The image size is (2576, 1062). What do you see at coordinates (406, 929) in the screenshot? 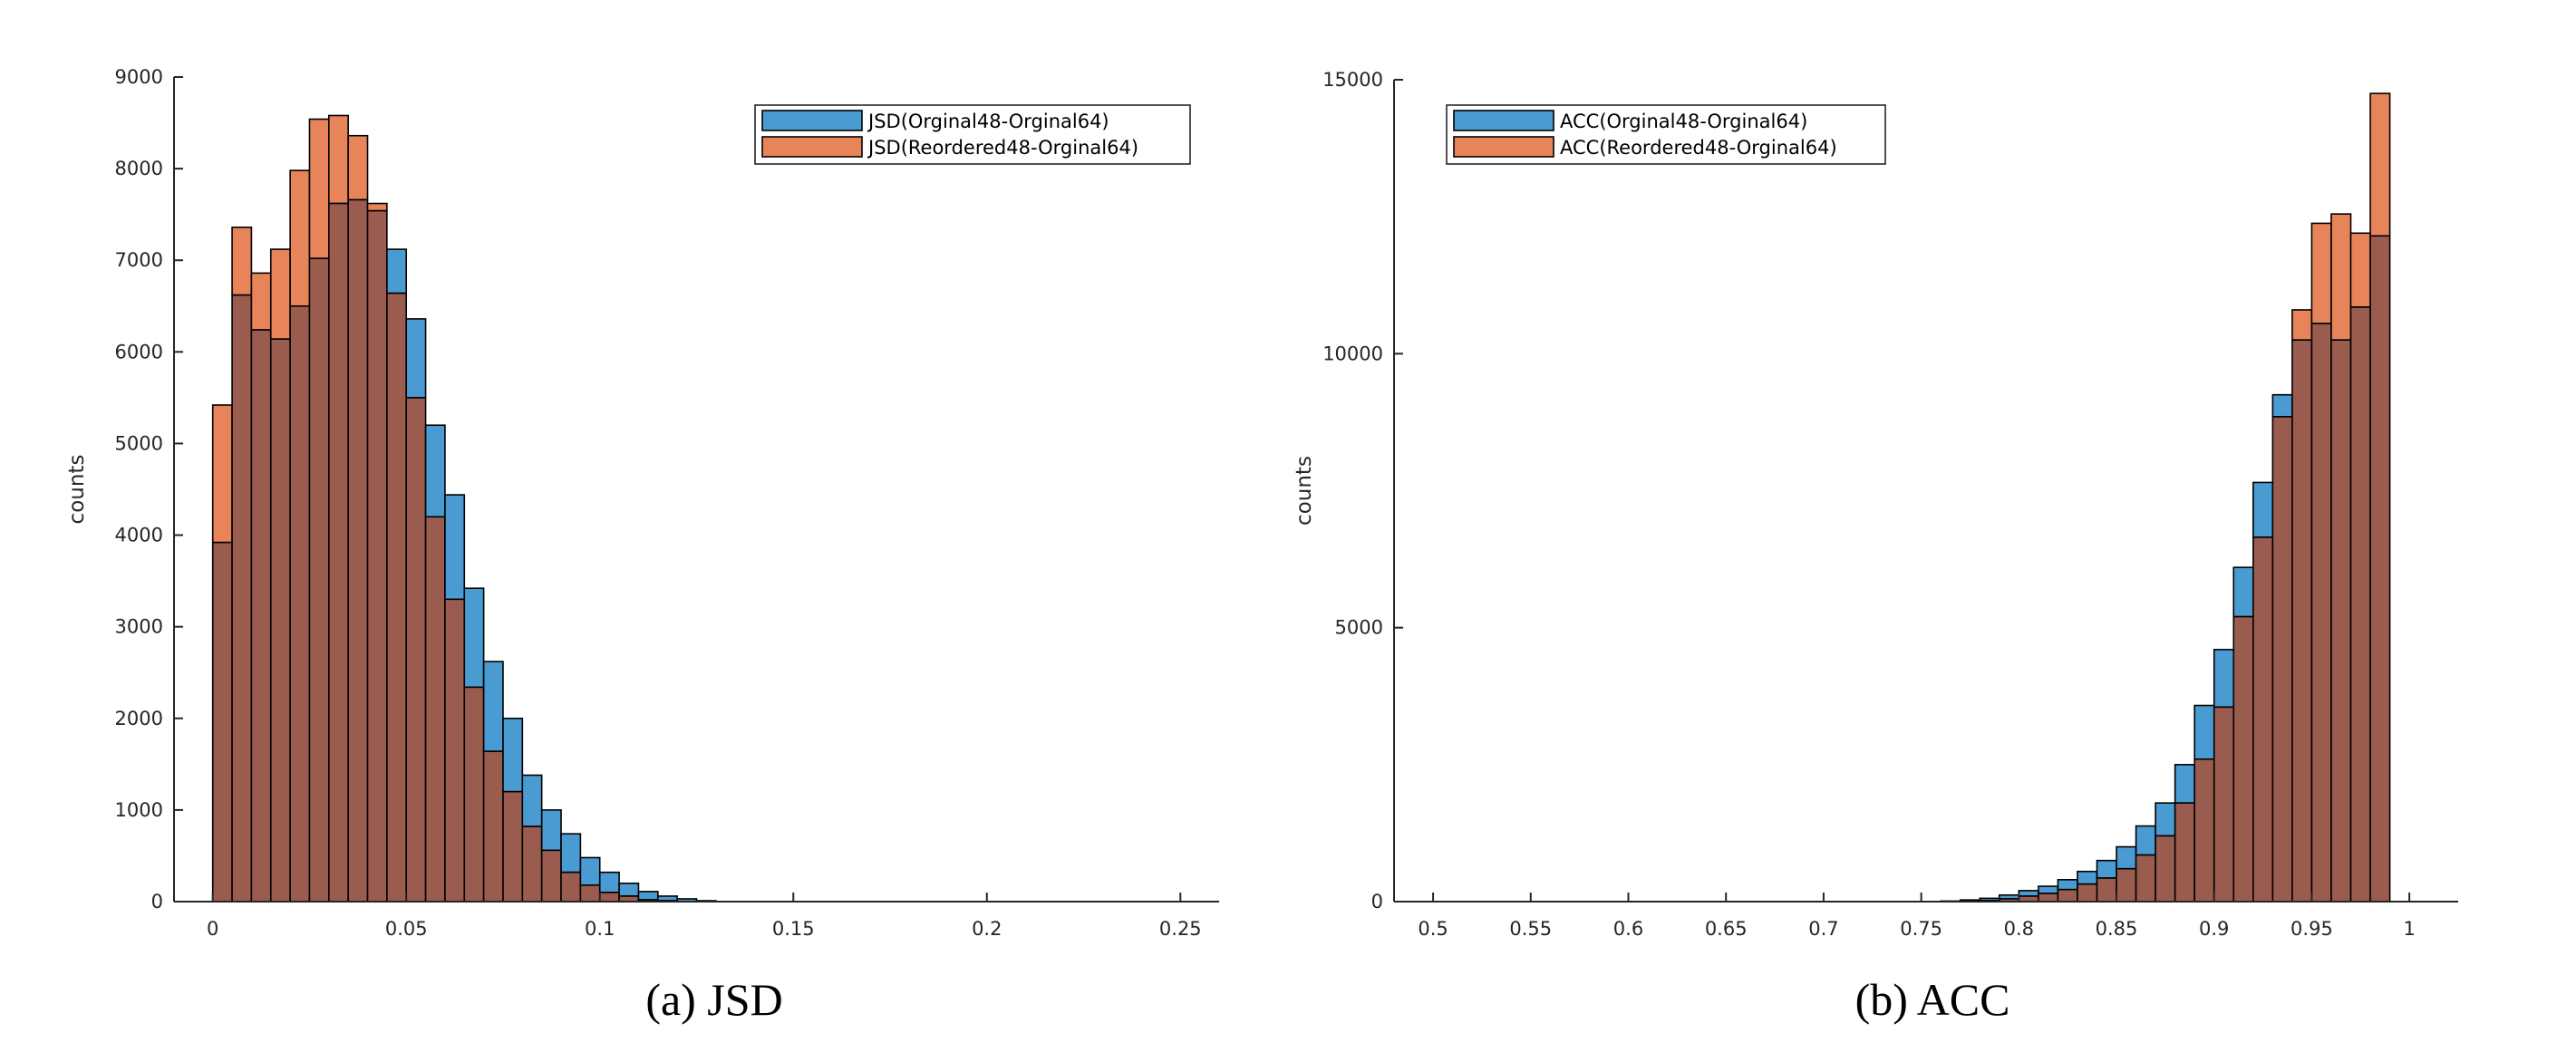
I see `x-tick-label: 0.05` at bounding box center [406, 929].